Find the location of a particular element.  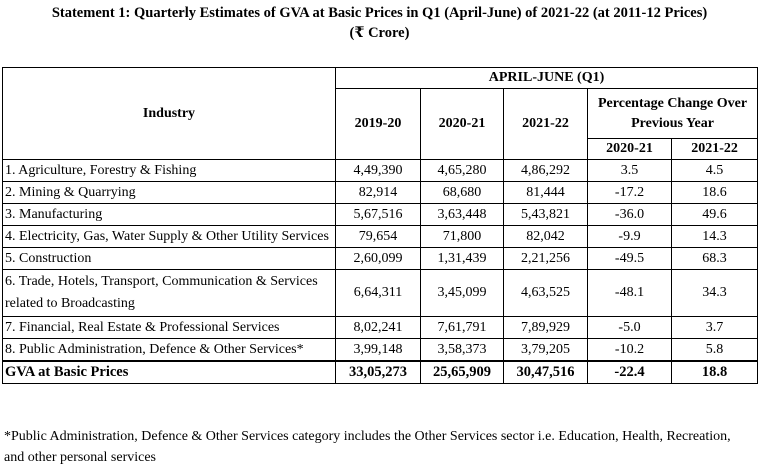

value-2019-20-cell: 3,99,148 is located at coordinates (378, 350).